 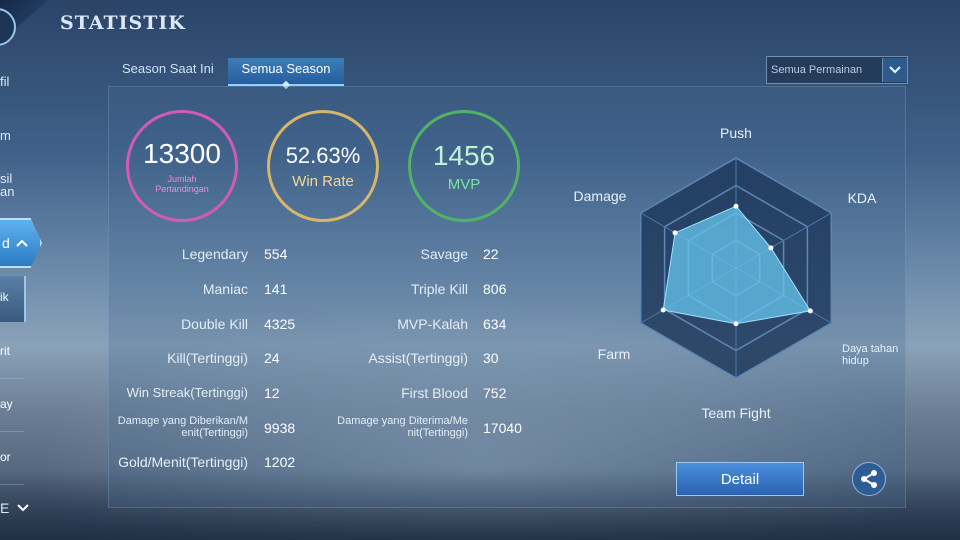 What do you see at coordinates (6, 404) in the screenshot?
I see `sidebar-subitem-label: ay` at bounding box center [6, 404].